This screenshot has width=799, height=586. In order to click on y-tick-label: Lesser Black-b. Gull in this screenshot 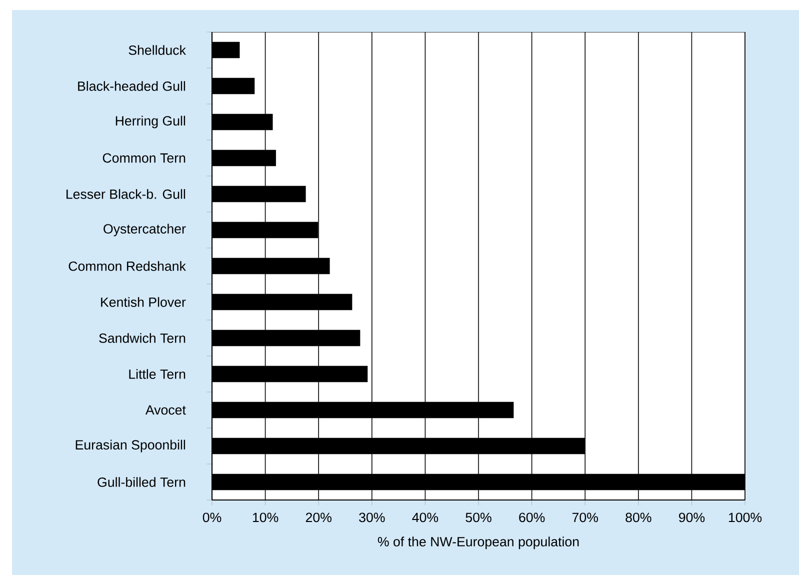, I will do `click(126, 194)`.